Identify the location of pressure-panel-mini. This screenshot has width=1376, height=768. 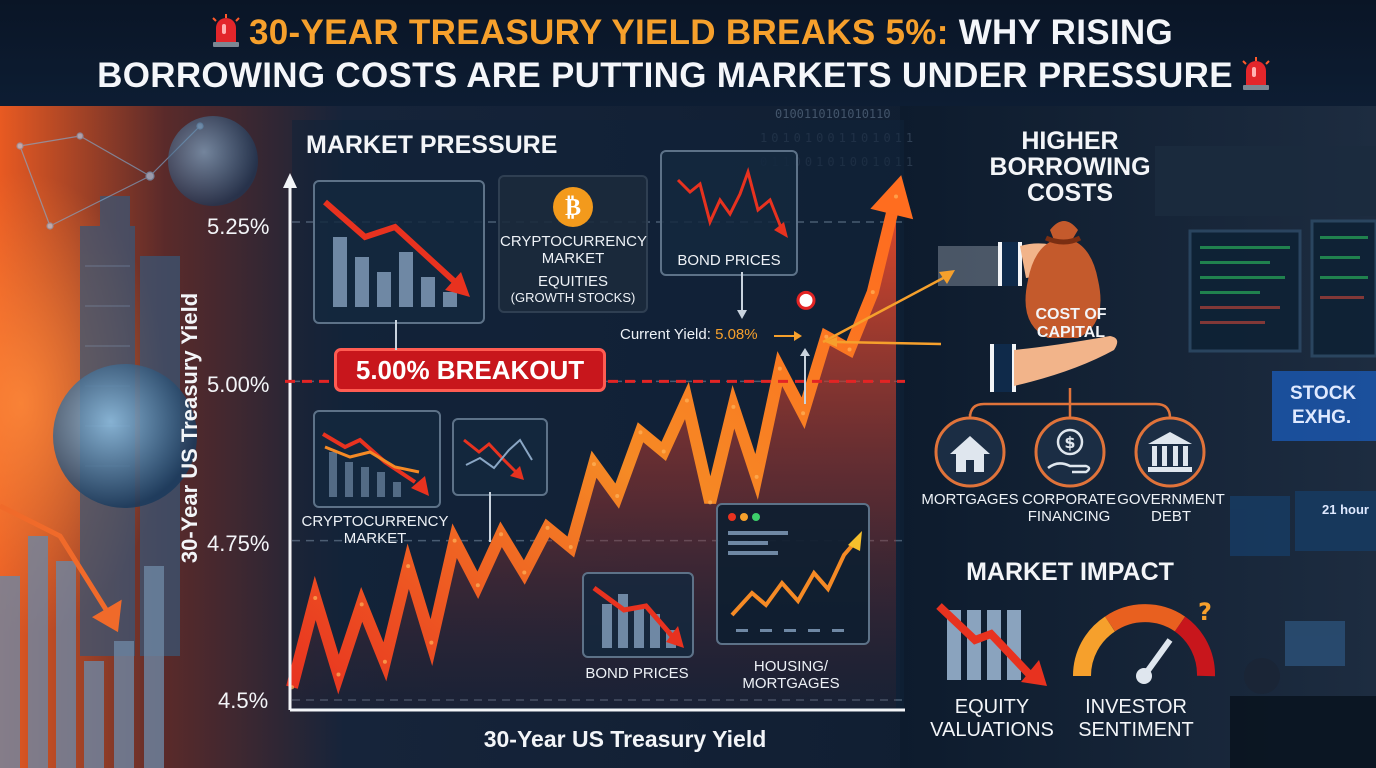
(500, 457).